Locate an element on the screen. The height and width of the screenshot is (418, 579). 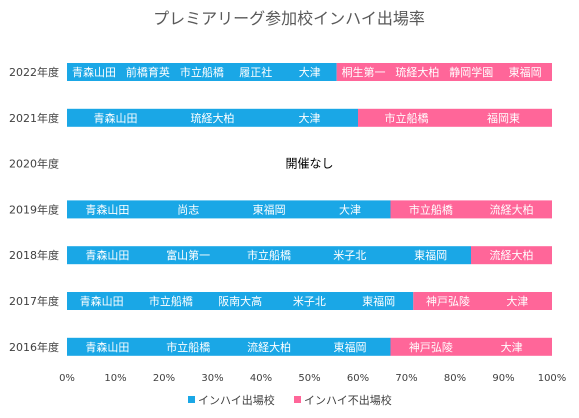
x-axis-ticks: 0% 10% 20% 30% 40% 50% 60% 70% 80% 90% 100% is located at coordinates (312, 378).